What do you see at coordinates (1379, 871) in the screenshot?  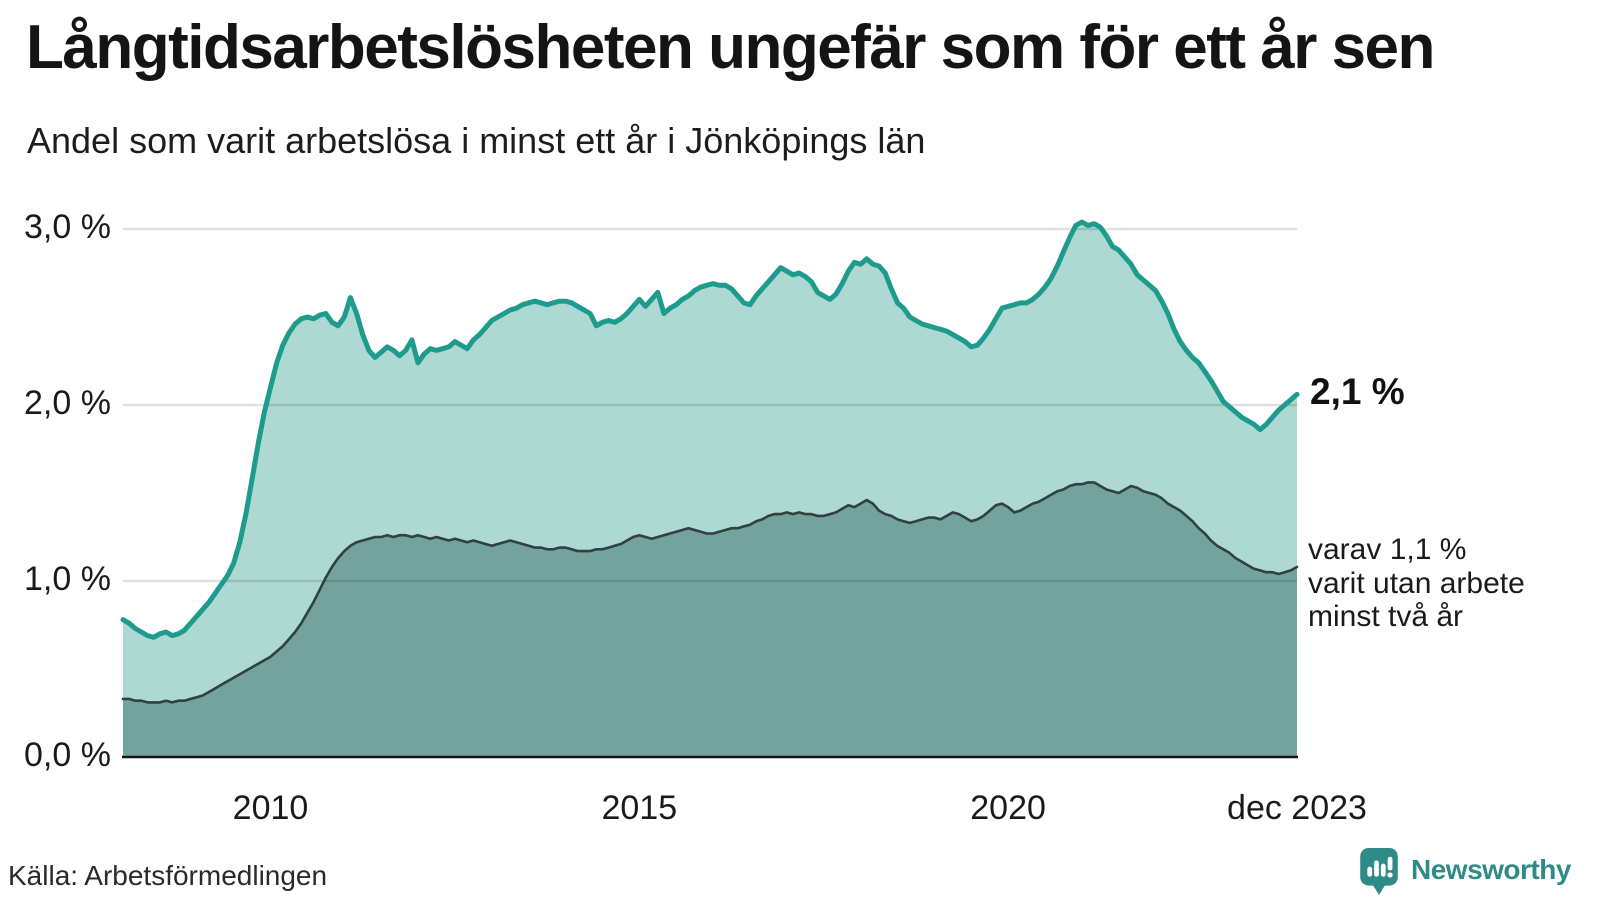 I see `newsworthy-icon` at bounding box center [1379, 871].